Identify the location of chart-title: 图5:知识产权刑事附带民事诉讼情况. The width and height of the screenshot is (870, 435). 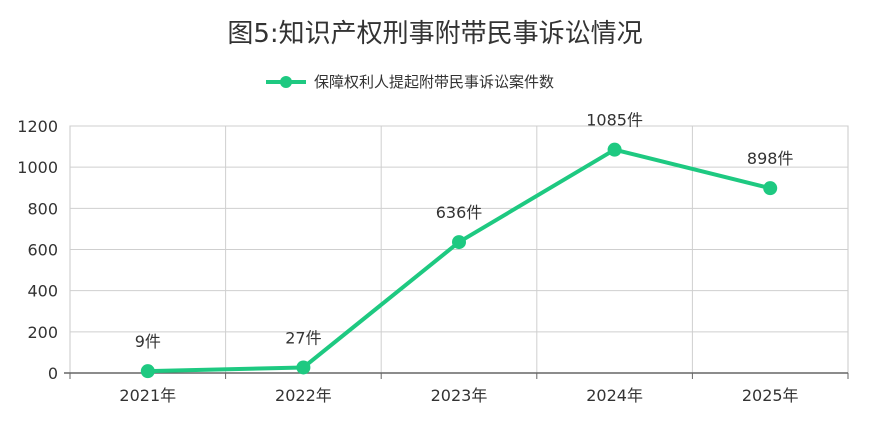
(434, 34).